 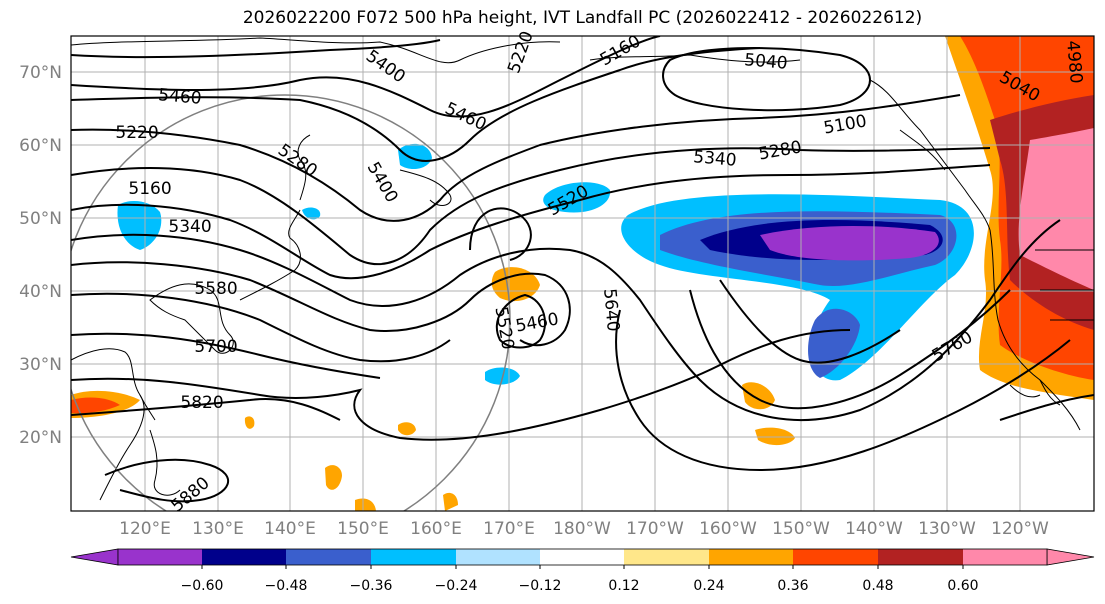 I want to click on contour-label: 5220, so click(x=136, y=133).